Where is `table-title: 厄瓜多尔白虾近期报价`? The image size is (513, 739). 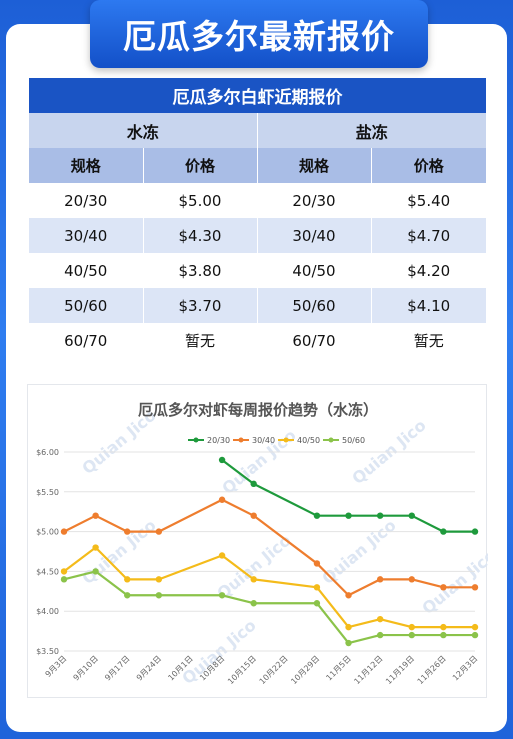
table-title: 厄瓜多尔白虾近期报价 is located at coordinates (257, 95).